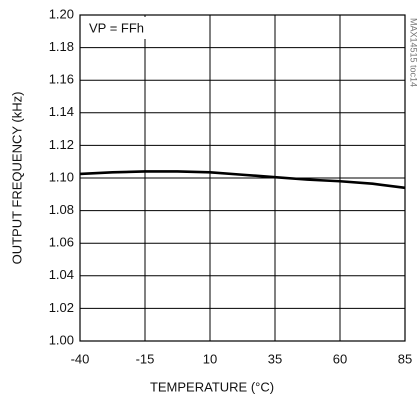 Image resolution: width=420 pixels, height=405 pixels. Describe the element at coordinates (340, 358) in the screenshot. I see `x-tick-label: 60` at that location.